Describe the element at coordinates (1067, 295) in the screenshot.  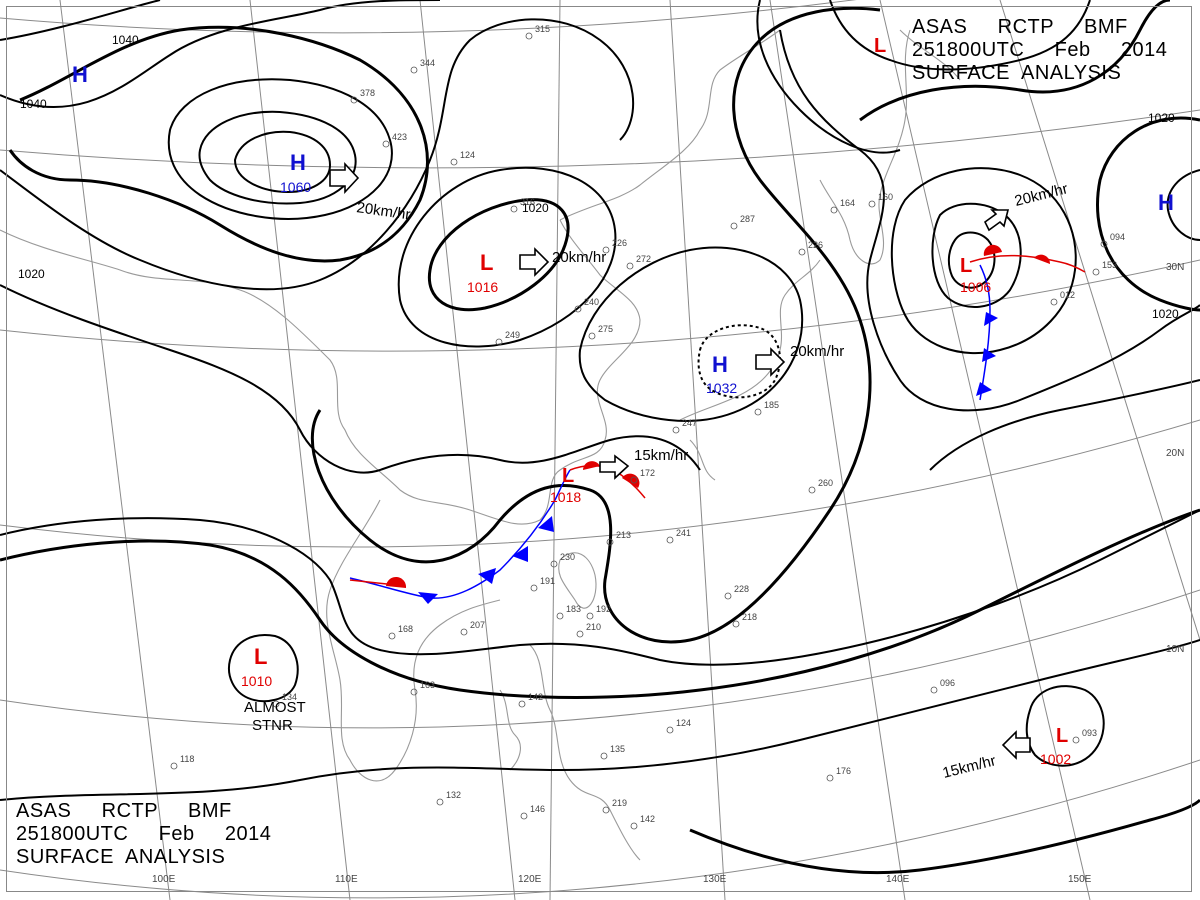
I see `station-pressure: 012` at that location.